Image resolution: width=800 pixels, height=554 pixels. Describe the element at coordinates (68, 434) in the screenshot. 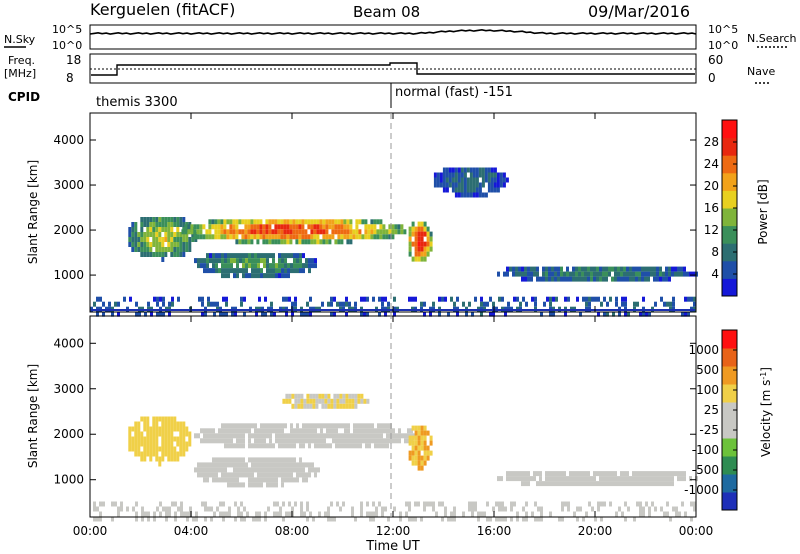

I see `velocity-ytick-label: 2000` at that location.